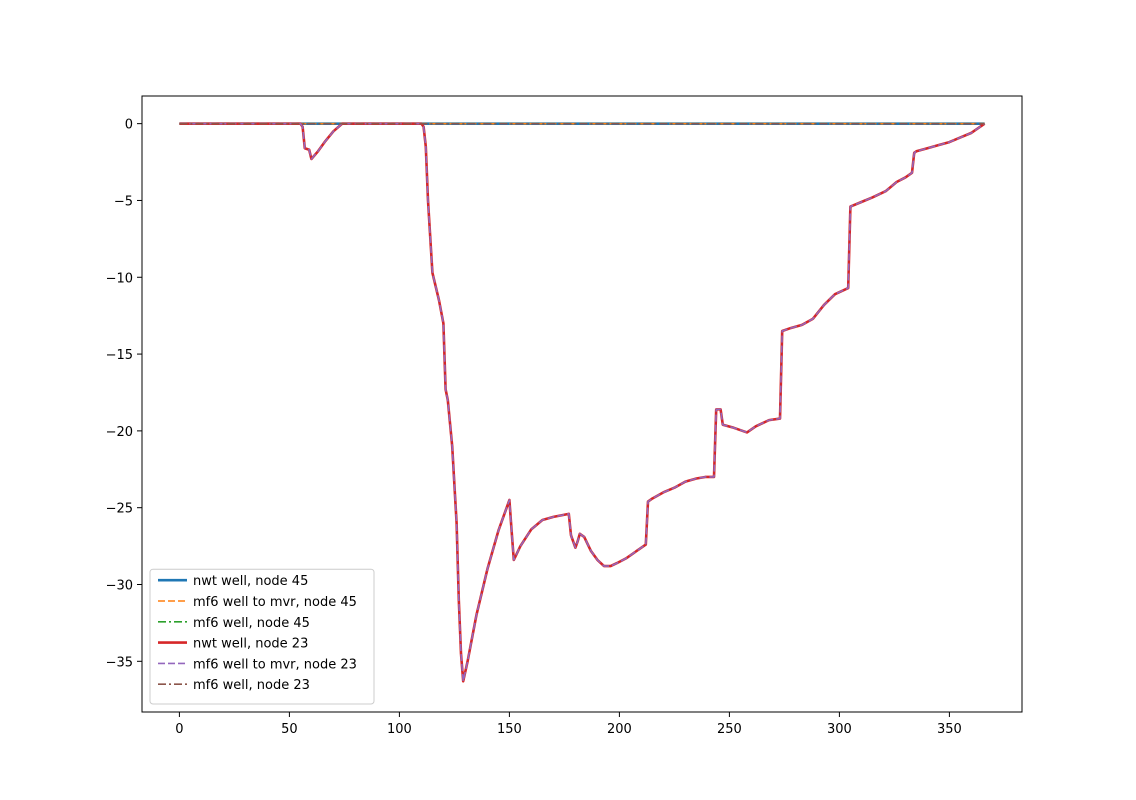 Image resolution: width=1136 pixels, height=800 pixels. I want to click on y-tick-label: 0, so click(129, 125).